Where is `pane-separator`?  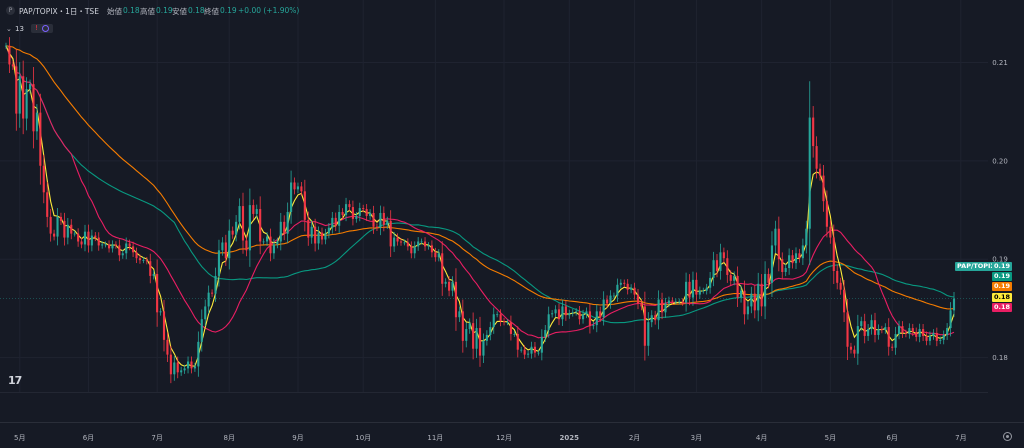 pane-separator is located at coordinates (494, 392).